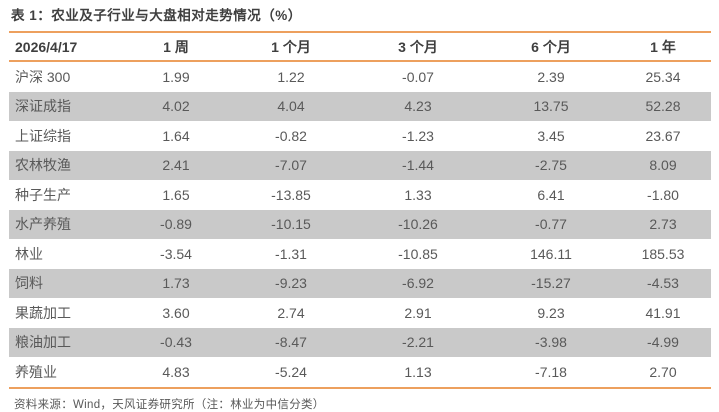  I want to click on cell-value: -2.75, so click(551, 165).